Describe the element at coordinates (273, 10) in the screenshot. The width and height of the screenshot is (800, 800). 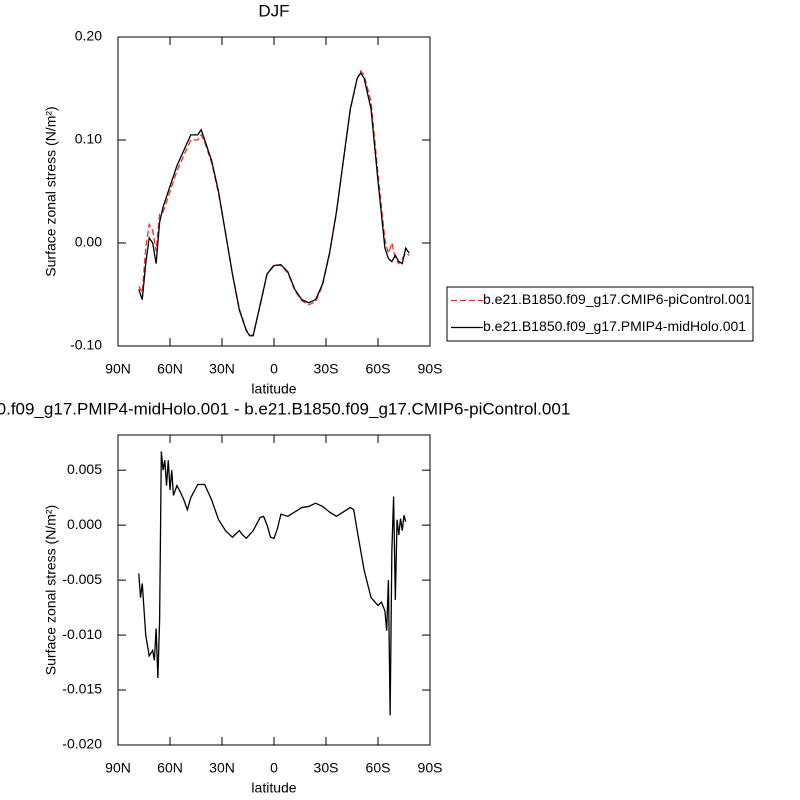
I see `chart-title: DJF` at that location.